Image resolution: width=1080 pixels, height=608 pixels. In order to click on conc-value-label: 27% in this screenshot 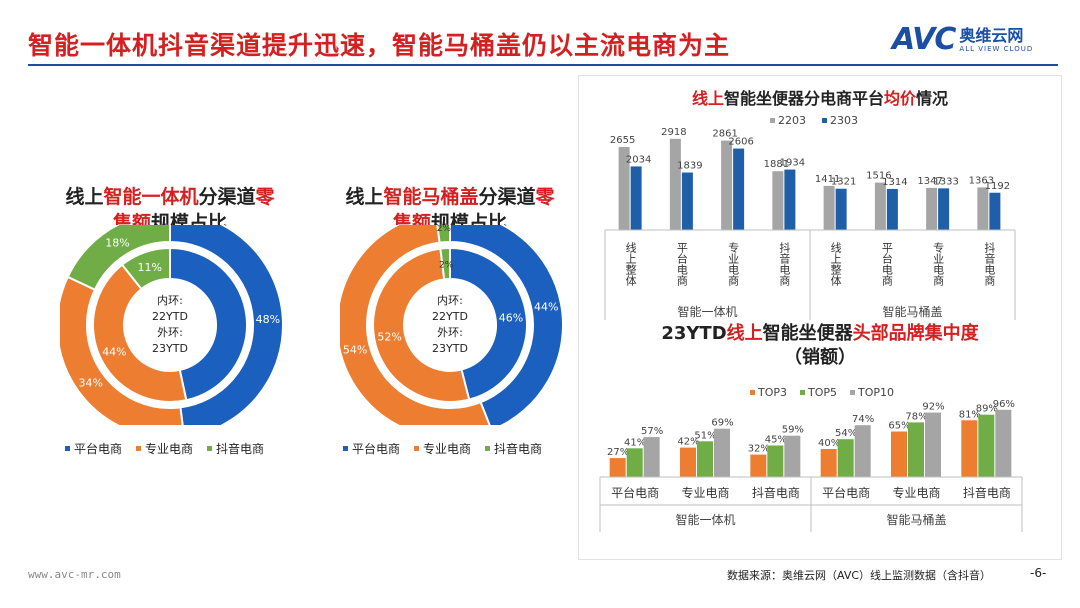, I will do `click(618, 452)`.